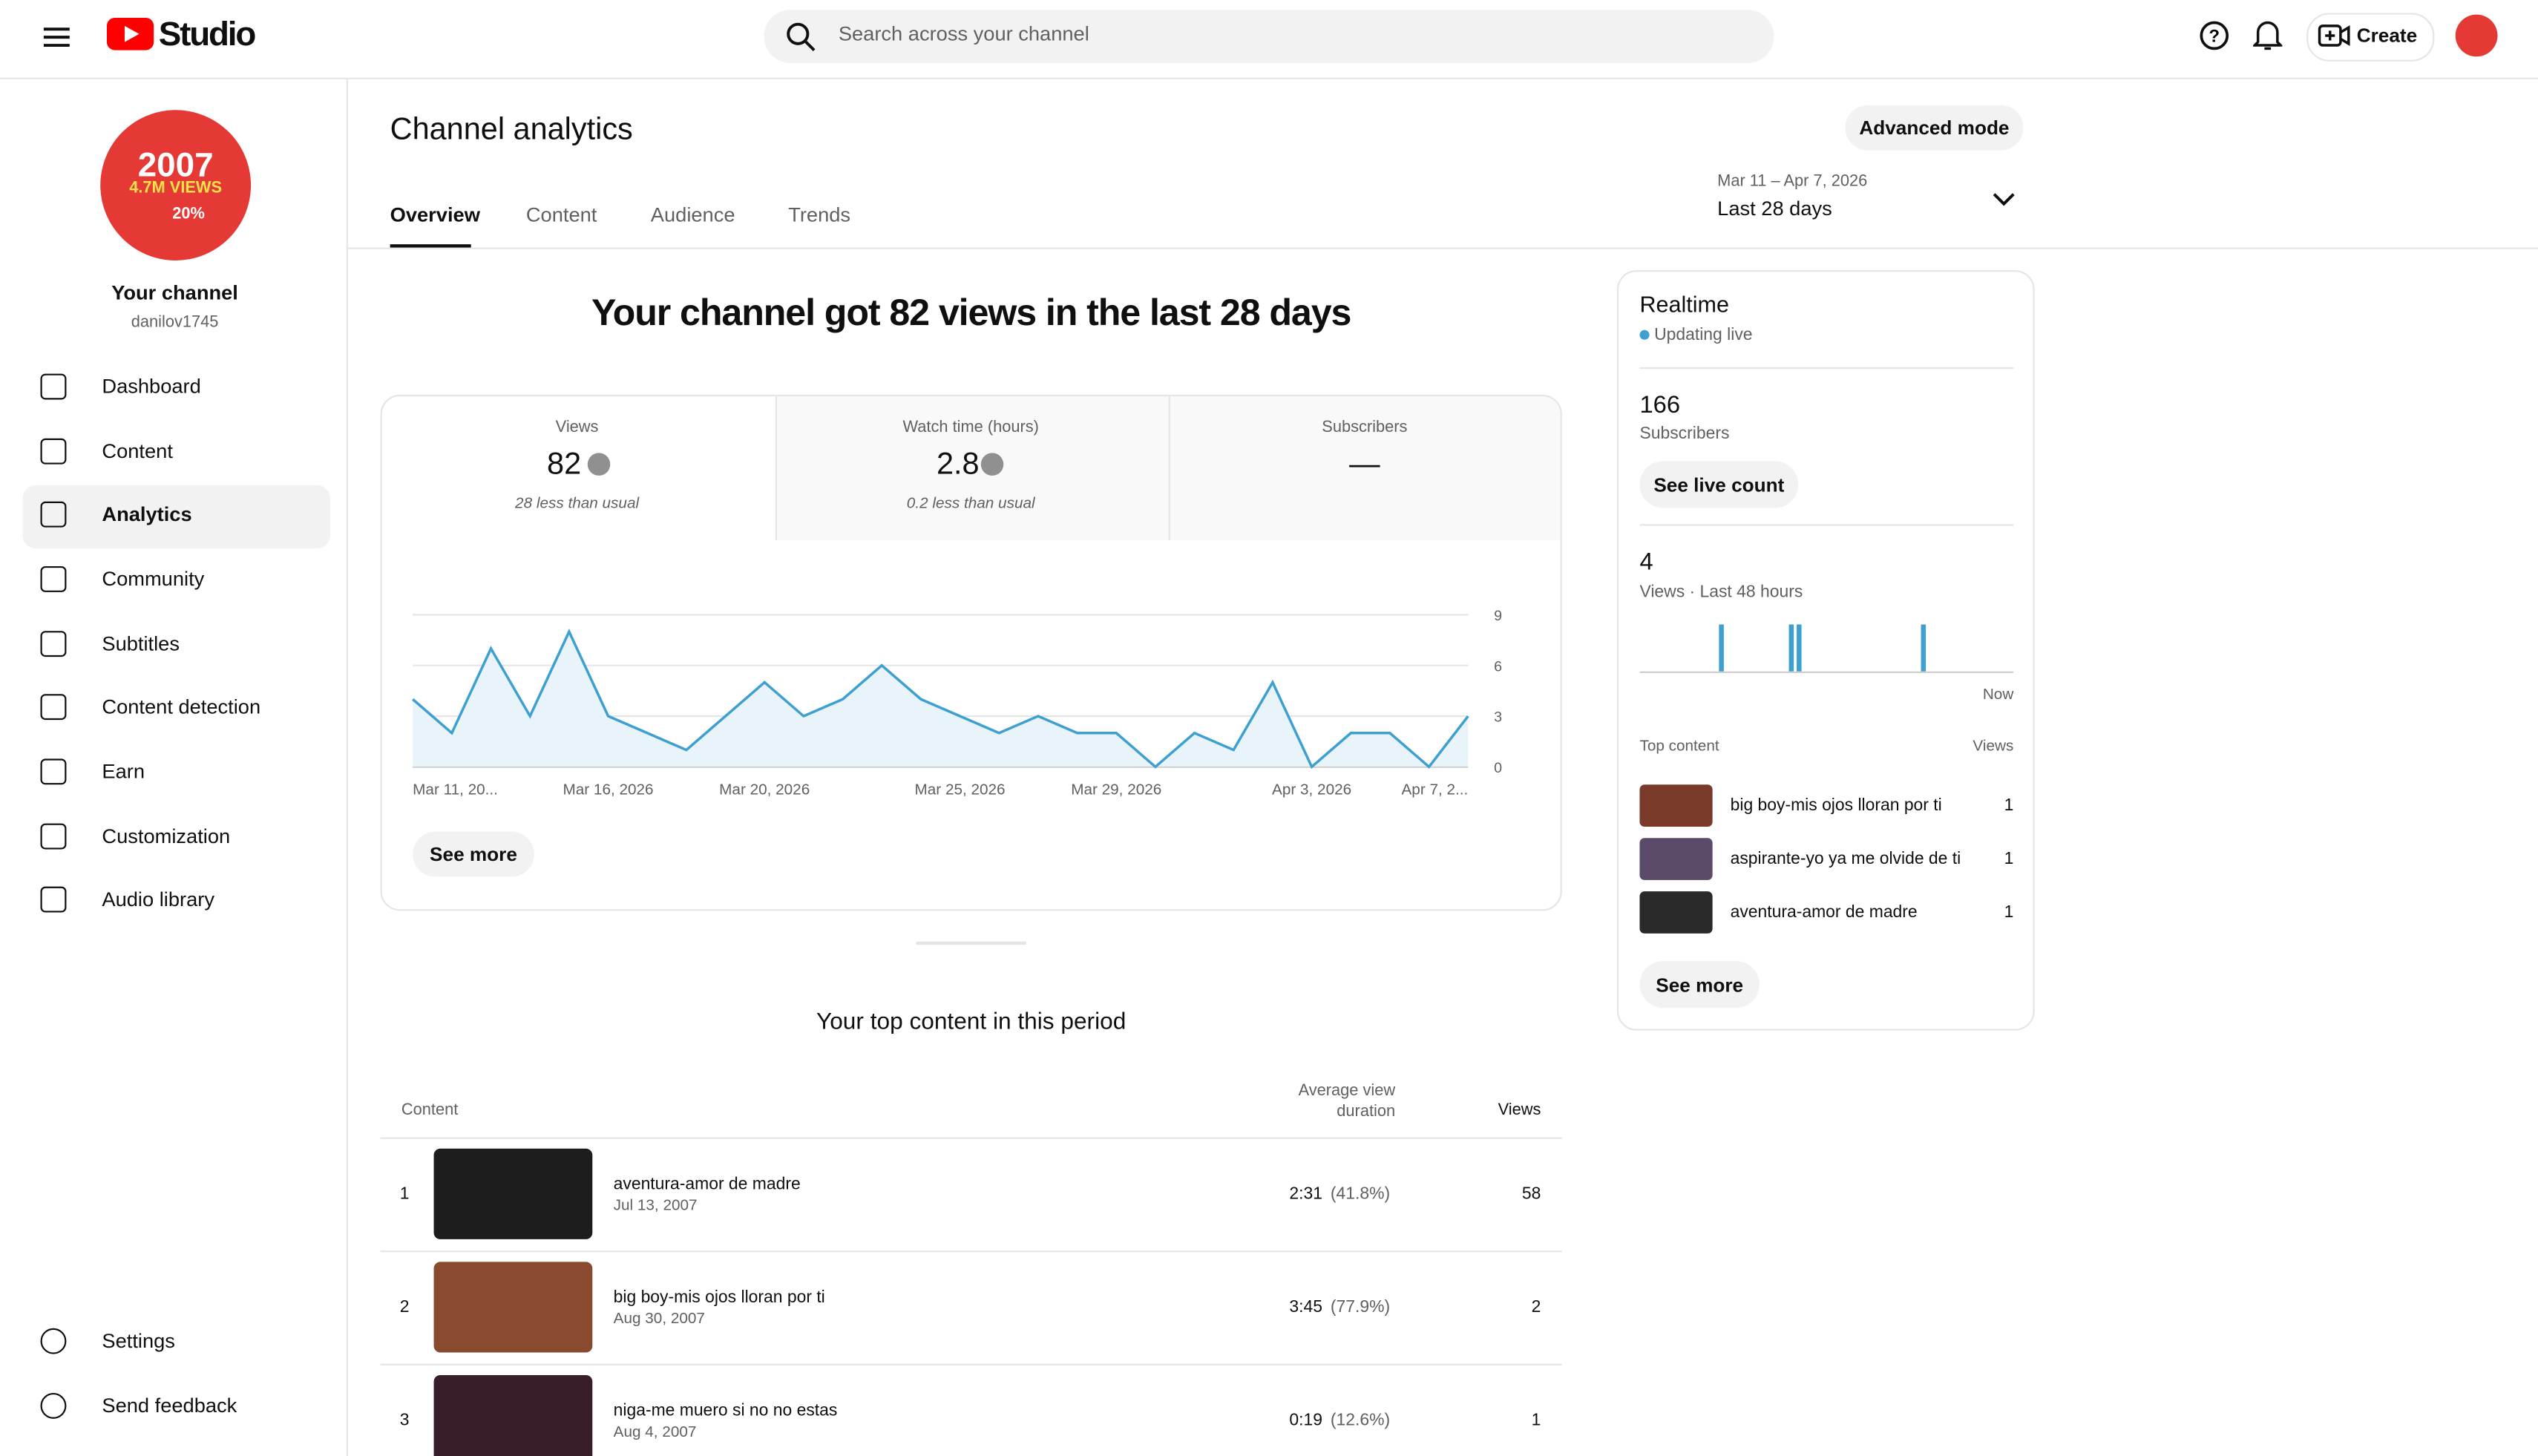 Image resolution: width=2538 pixels, height=1456 pixels. Describe the element at coordinates (1269, 37) in the screenshot. I see `search-box` at that location.